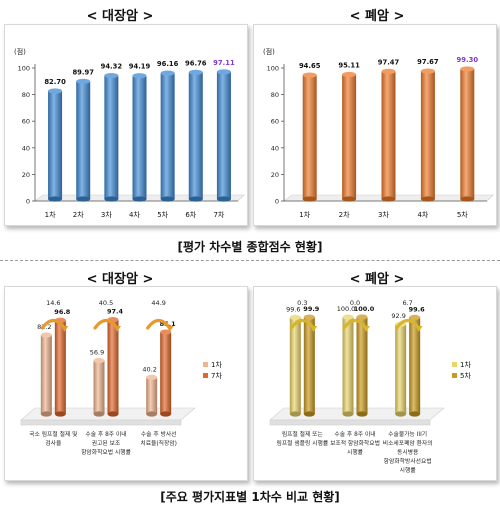 This screenshot has width=500, height=508. What do you see at coordinates (468, 60) in the screenshot?
I see `bar-value-label: 99.30` at bounding box center [468, 60].